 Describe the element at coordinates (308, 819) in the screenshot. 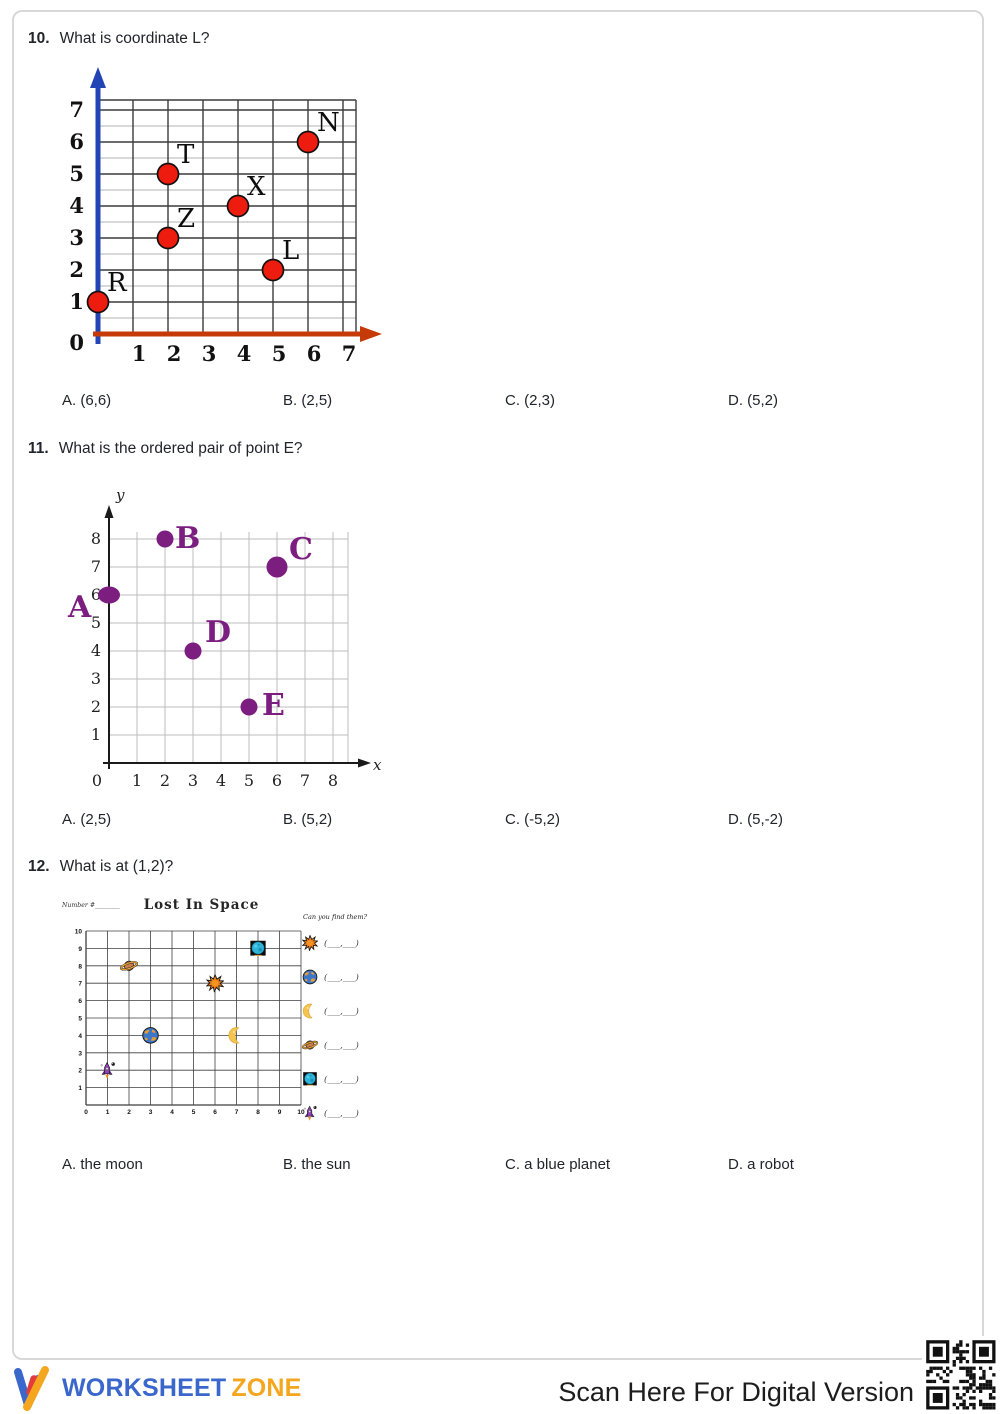

I see `q11-choice-b: B. (5,2)` at that location.